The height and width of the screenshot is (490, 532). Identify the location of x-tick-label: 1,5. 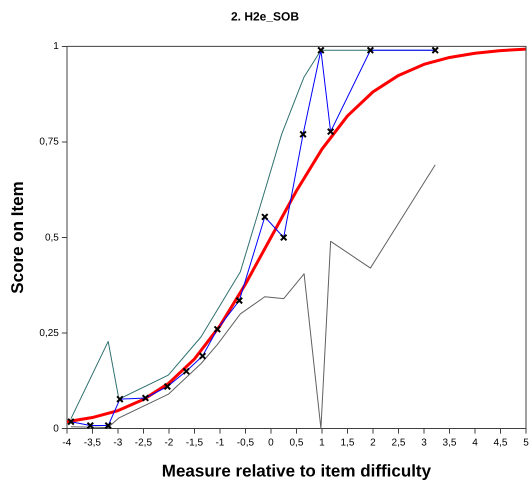
(347, 442).